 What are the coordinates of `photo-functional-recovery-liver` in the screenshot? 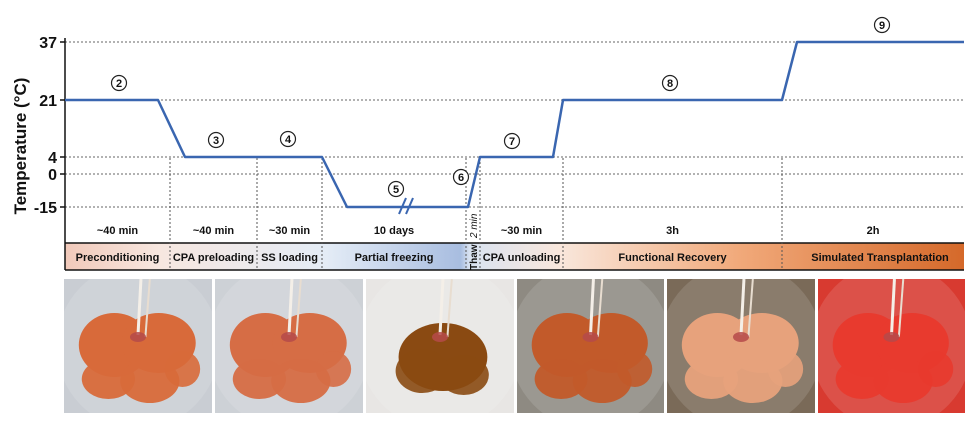 It's located at (741, 346).